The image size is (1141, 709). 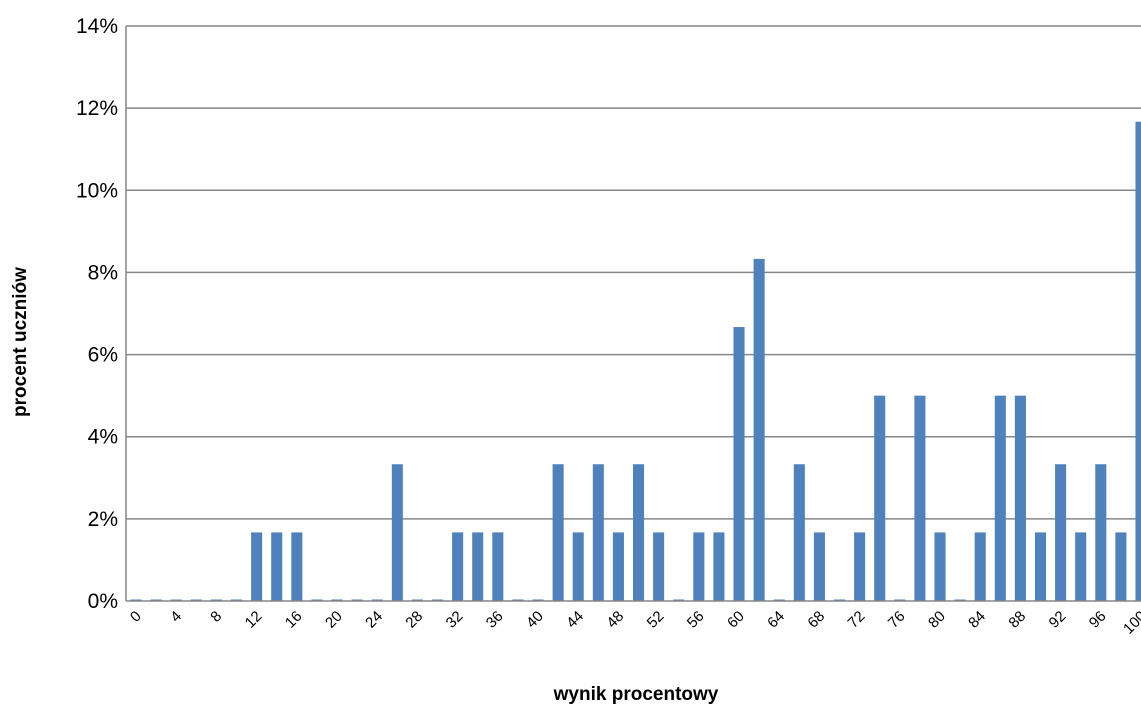 I want to click on x-tick-label: 8, so click(x=216, y=617).